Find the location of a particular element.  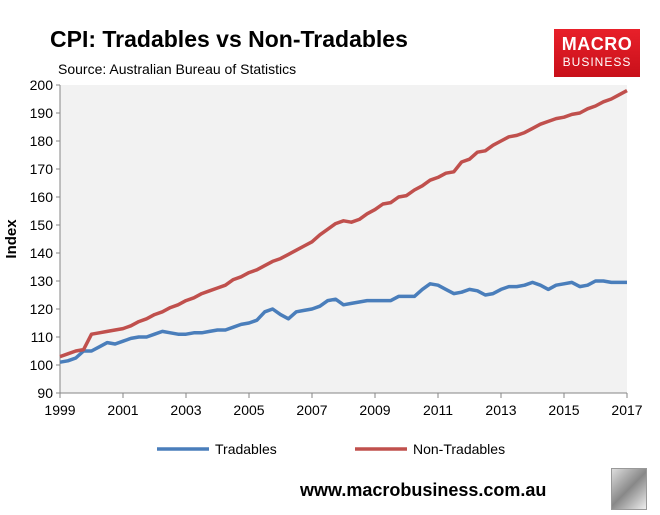

y-tick-label: 110 is located at coordinates (42, 337).